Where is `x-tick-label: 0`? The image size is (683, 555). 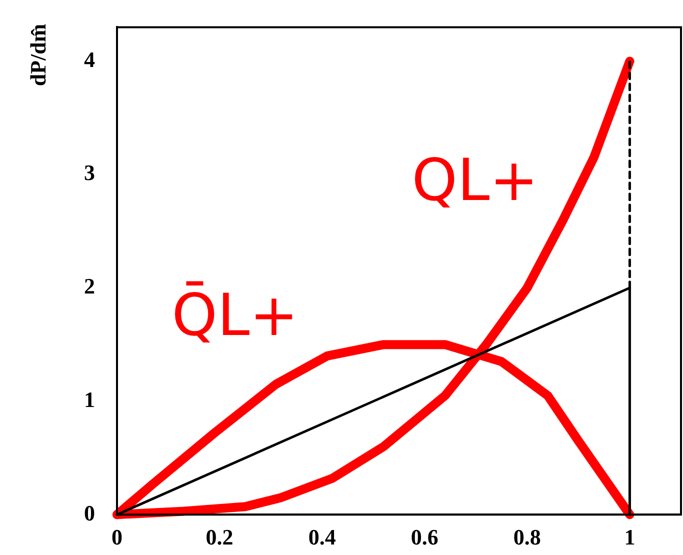 x-tick-label: 0 is located at coordinates (117, 537).